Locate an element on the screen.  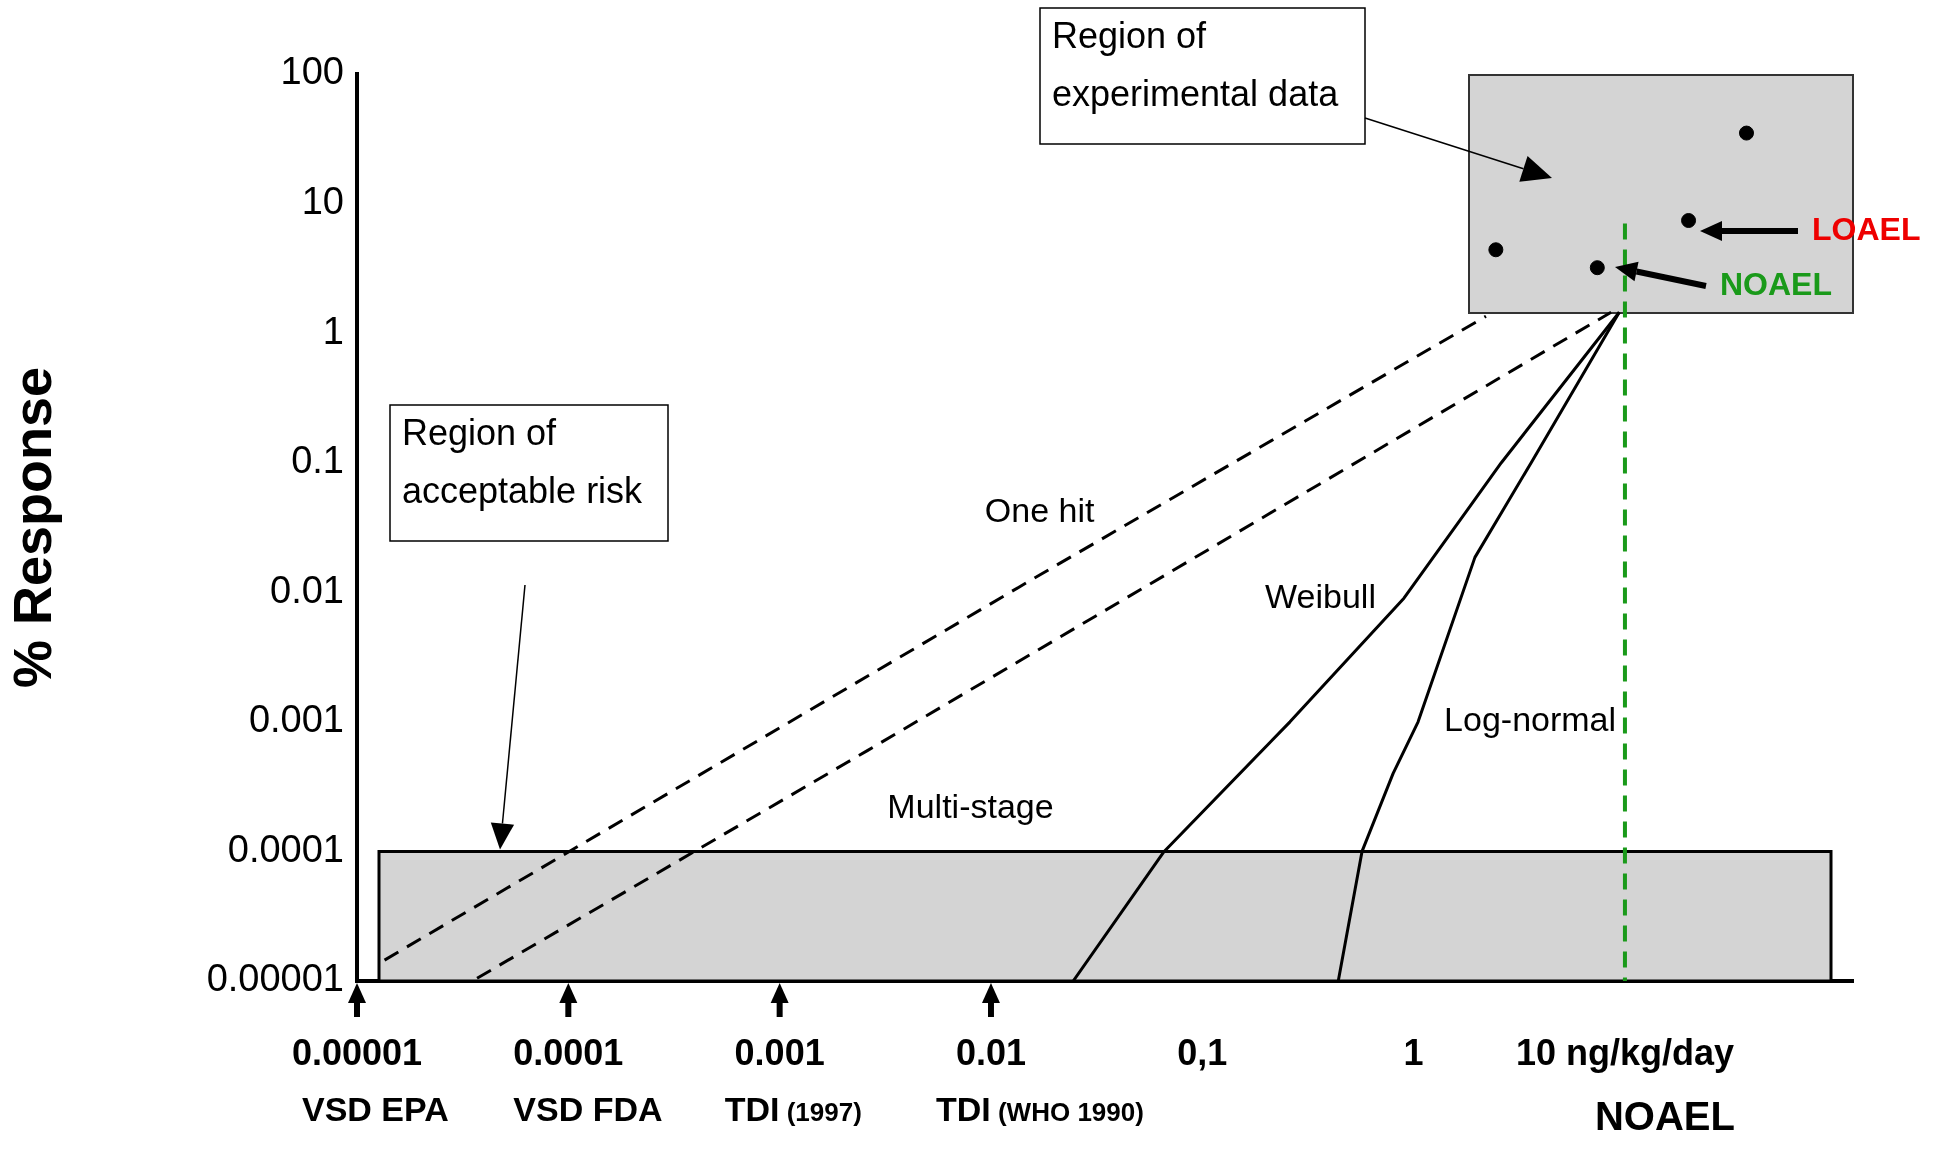
y-tick-label: 0.01 is located at coordinates (307, 589).